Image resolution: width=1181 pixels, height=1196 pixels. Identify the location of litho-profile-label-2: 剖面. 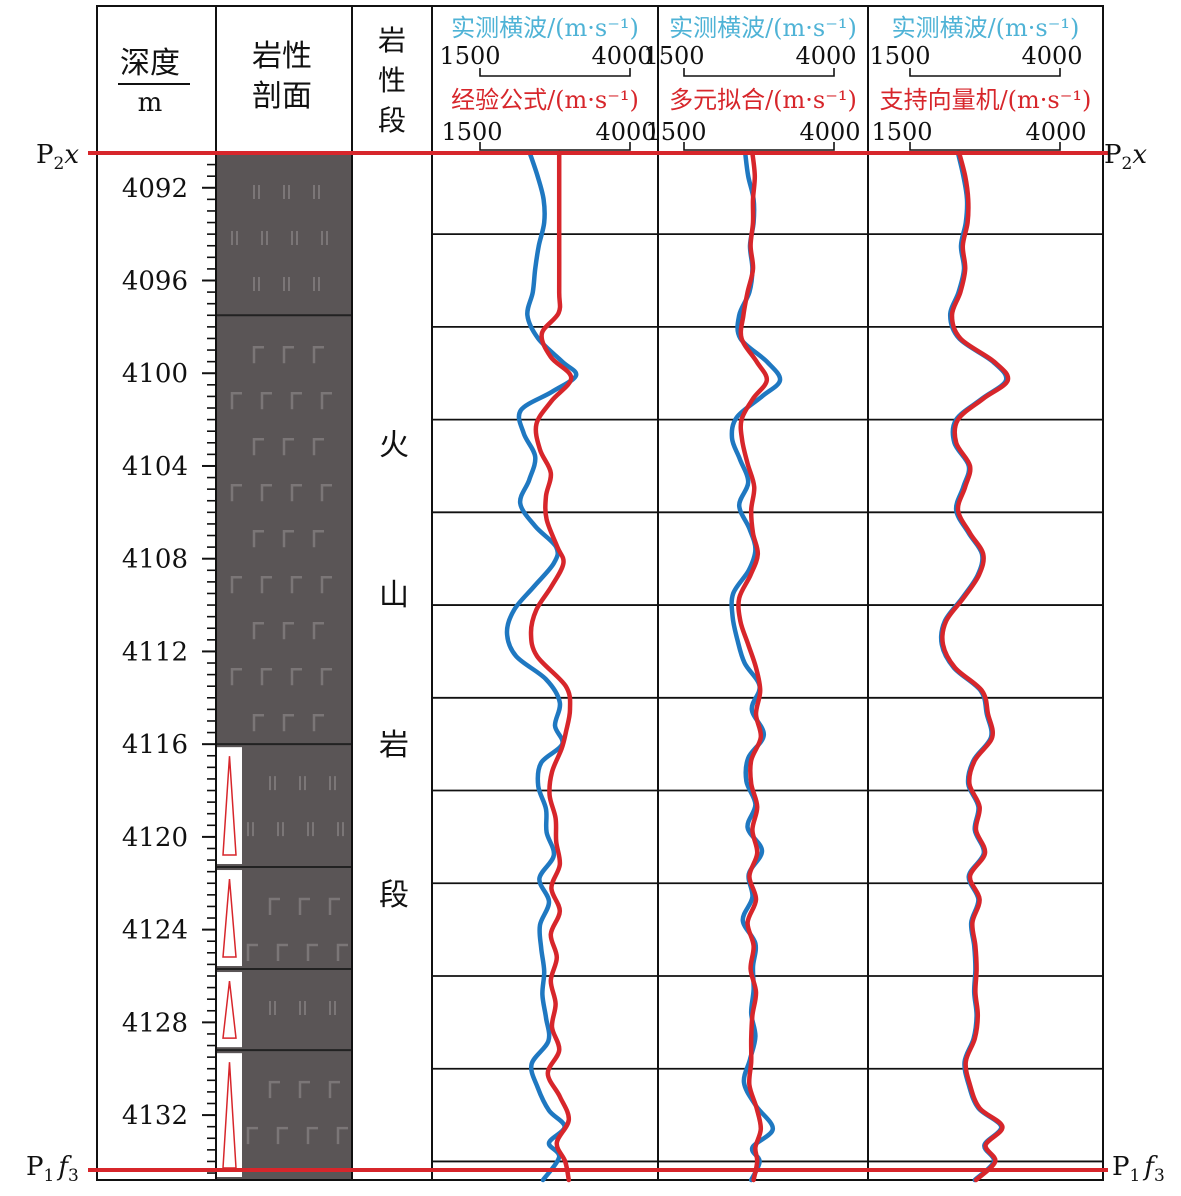
(282, 96).